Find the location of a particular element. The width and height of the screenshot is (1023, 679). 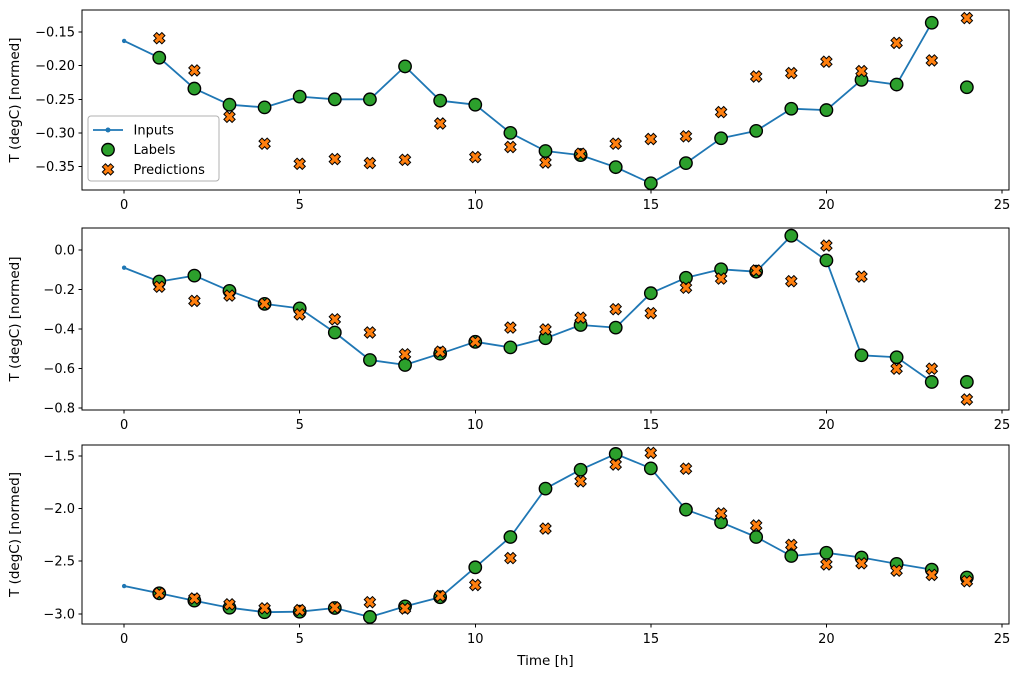

y-tick-label: 0.0 is located at coordinates (64, 250).